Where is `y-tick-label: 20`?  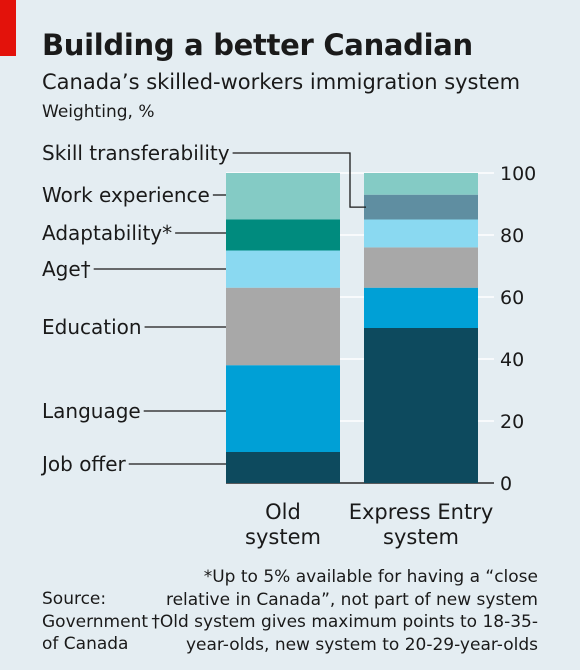 y-tick-label: 20 is located at coordinates (512, 422).